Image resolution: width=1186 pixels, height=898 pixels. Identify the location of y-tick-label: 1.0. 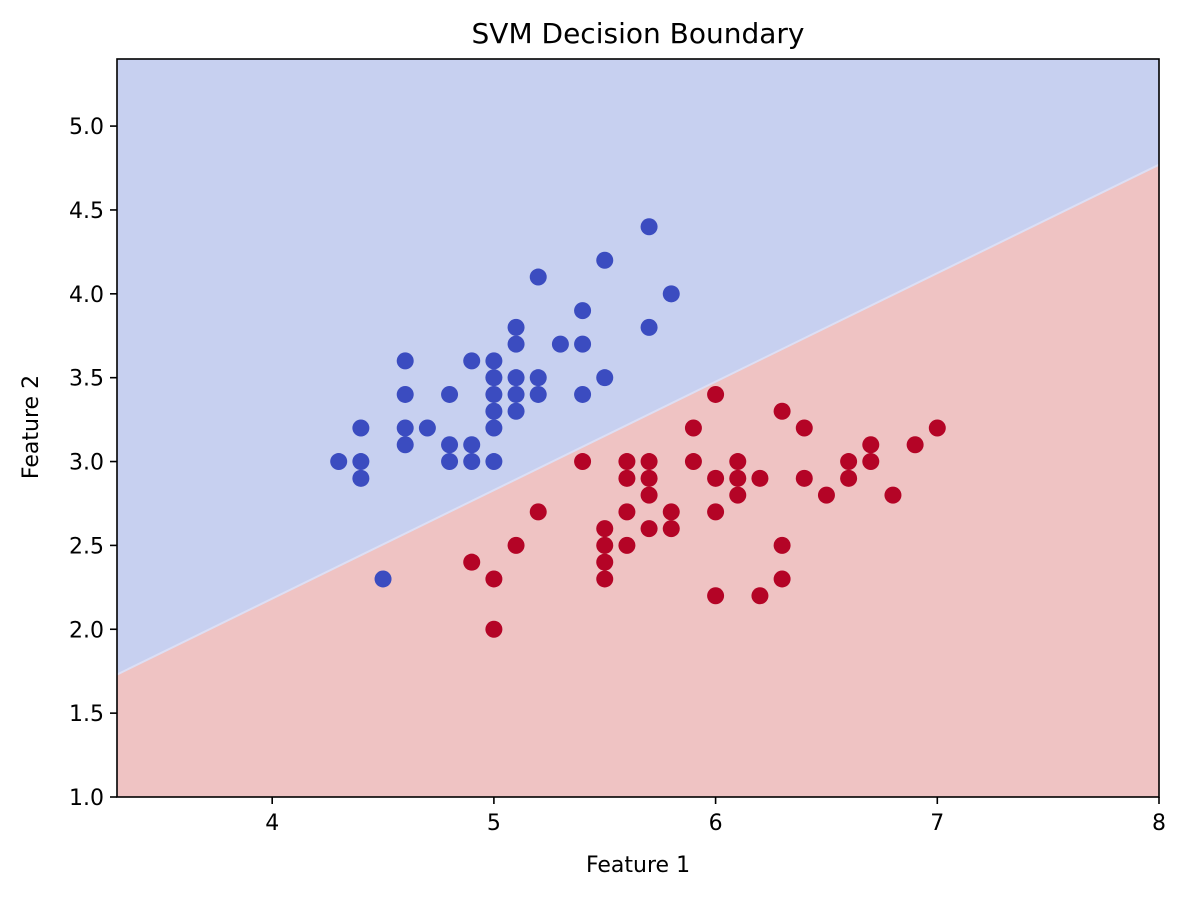
(86, 798).